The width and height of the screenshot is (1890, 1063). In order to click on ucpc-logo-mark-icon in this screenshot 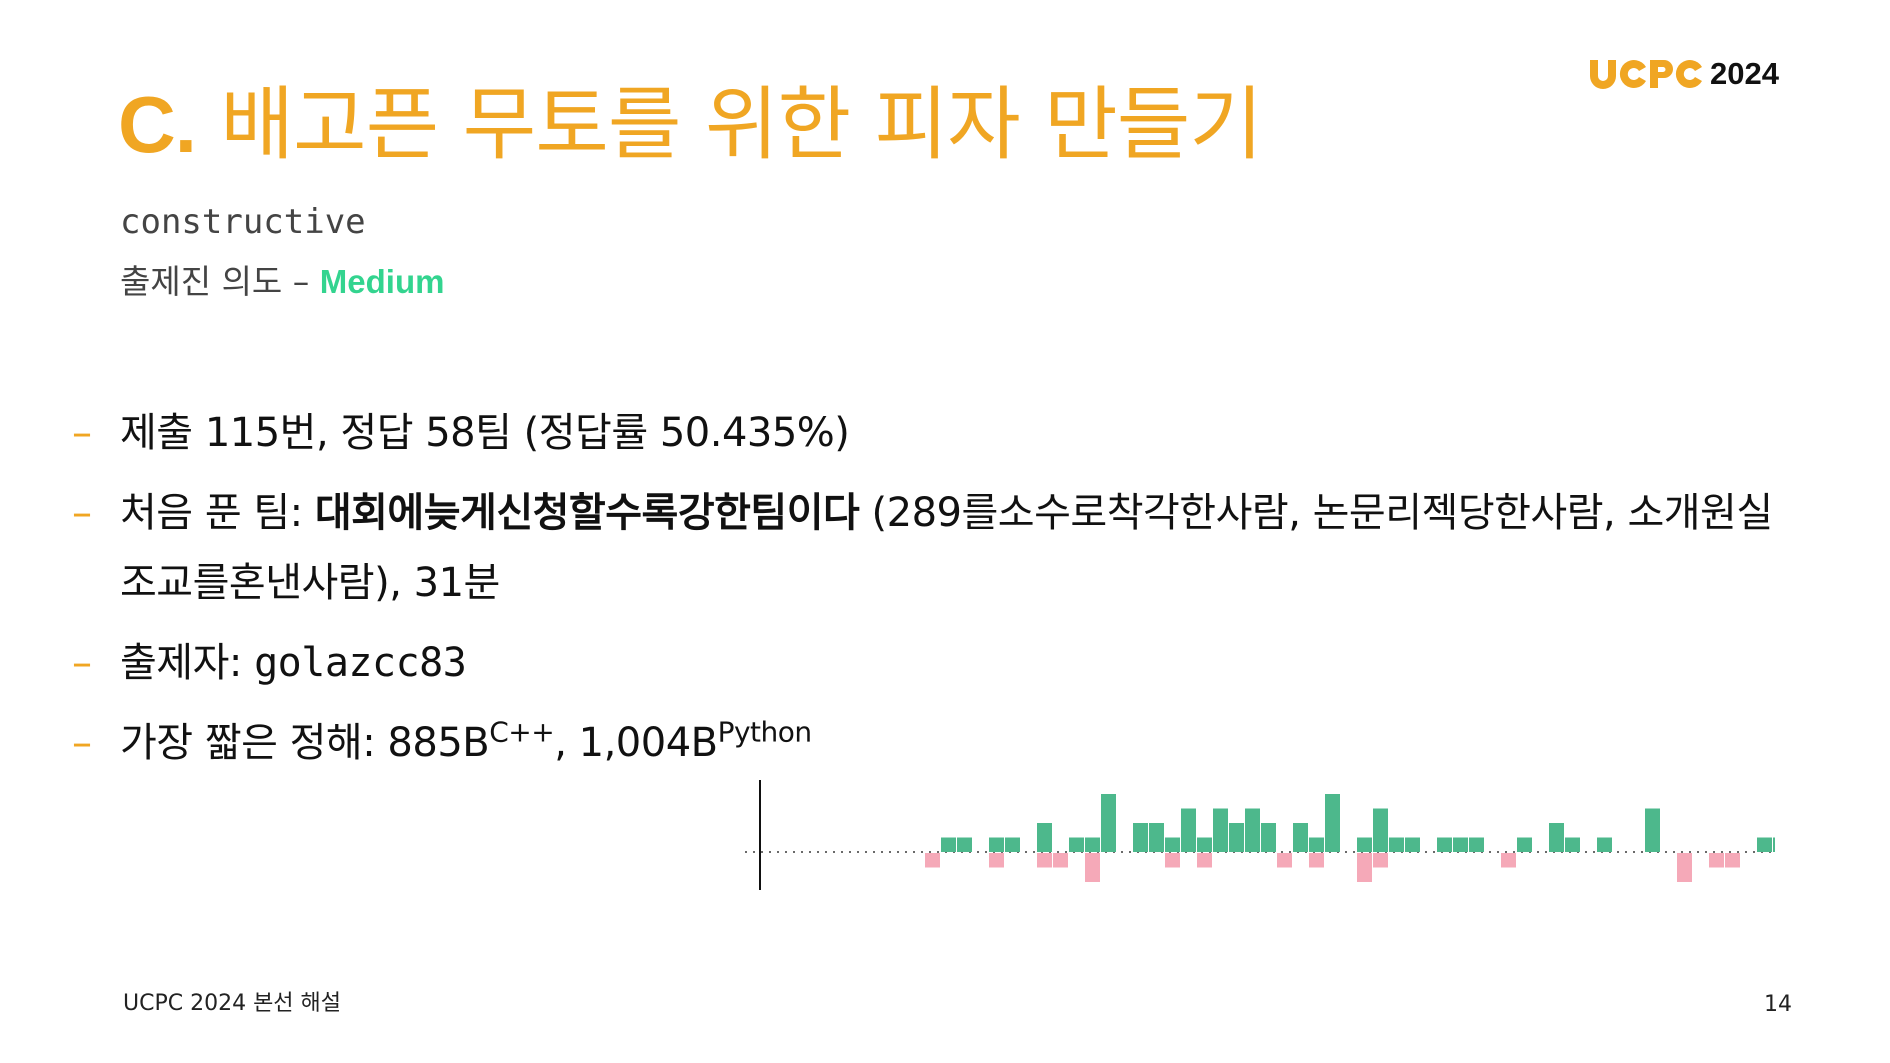, I will do `click(1646, 74)`.